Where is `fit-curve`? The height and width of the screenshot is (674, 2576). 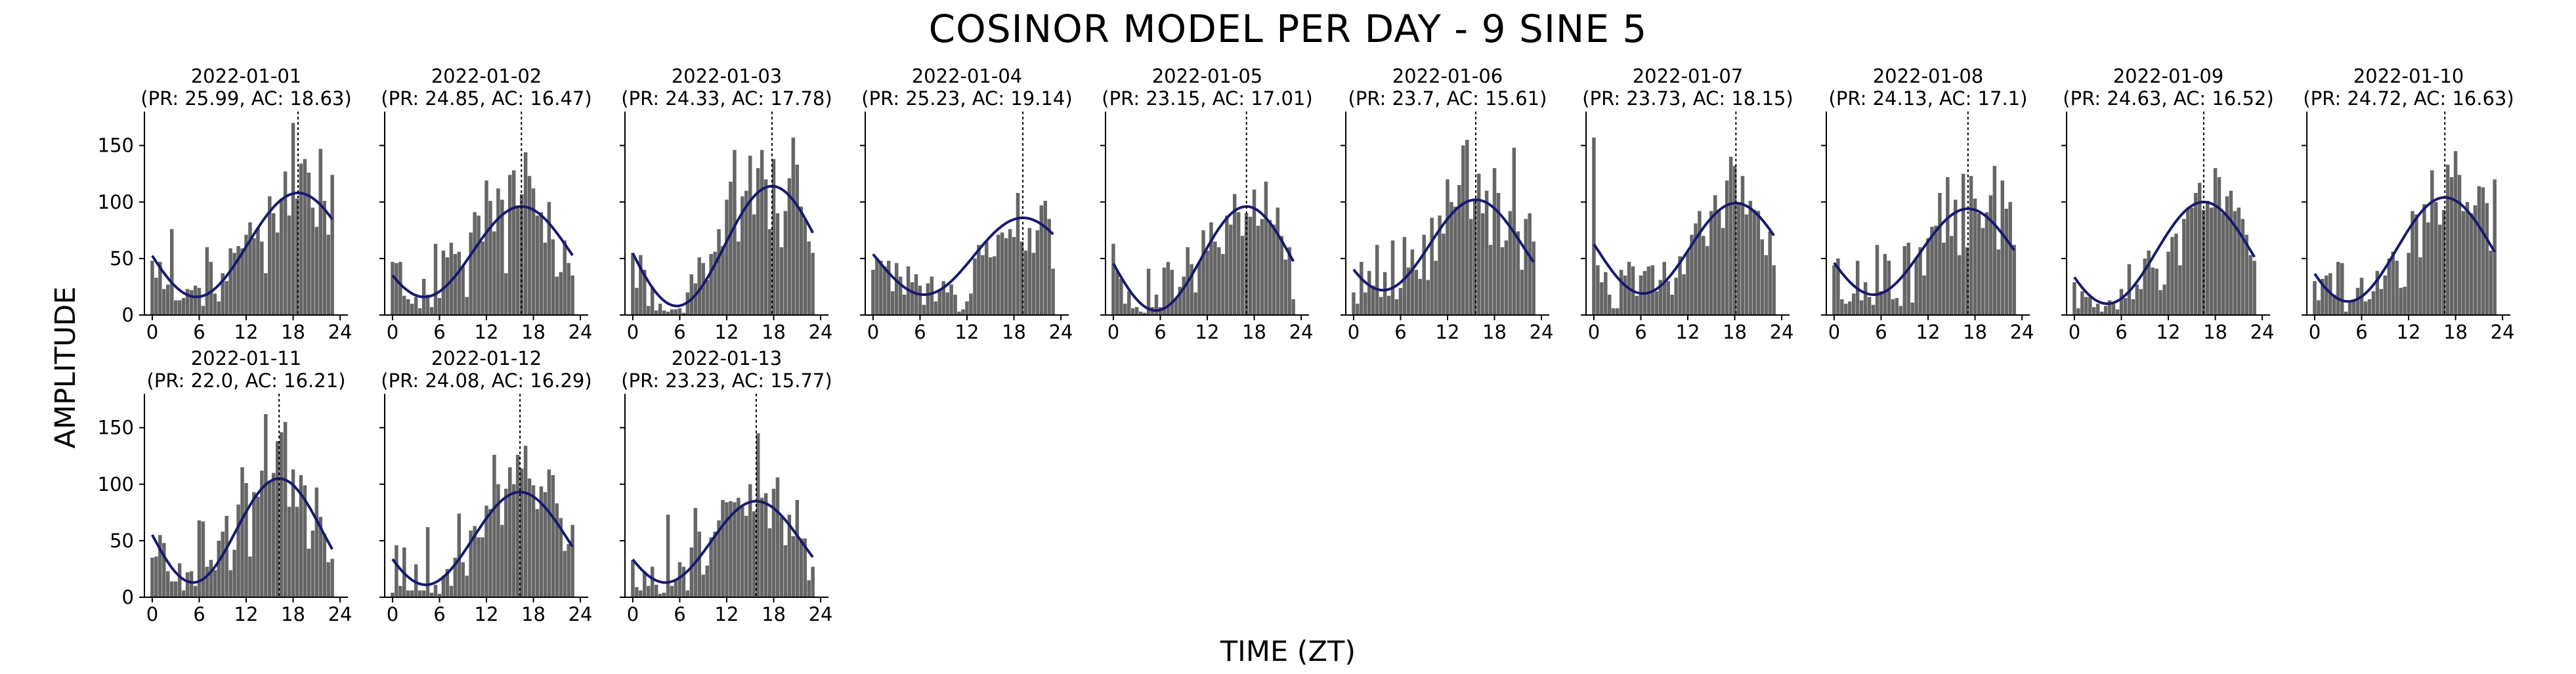
fit-curve is located at coordinates (1203, 258).